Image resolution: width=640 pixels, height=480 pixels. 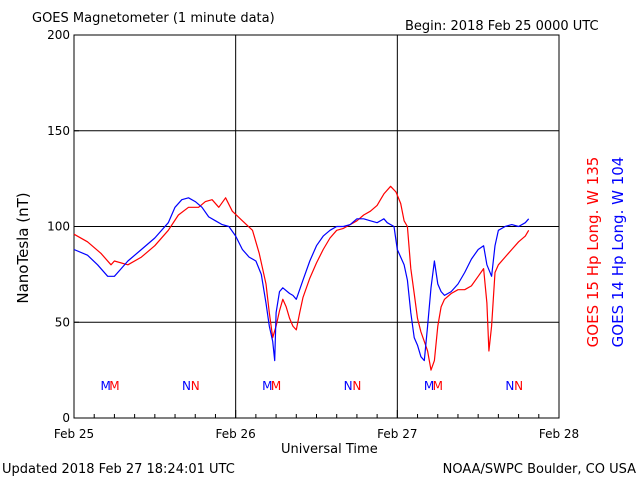 I want to click on updated-timestamp: Updated 2018 Feb 27 18:24:01 UTC, so click(x=118, y=469).